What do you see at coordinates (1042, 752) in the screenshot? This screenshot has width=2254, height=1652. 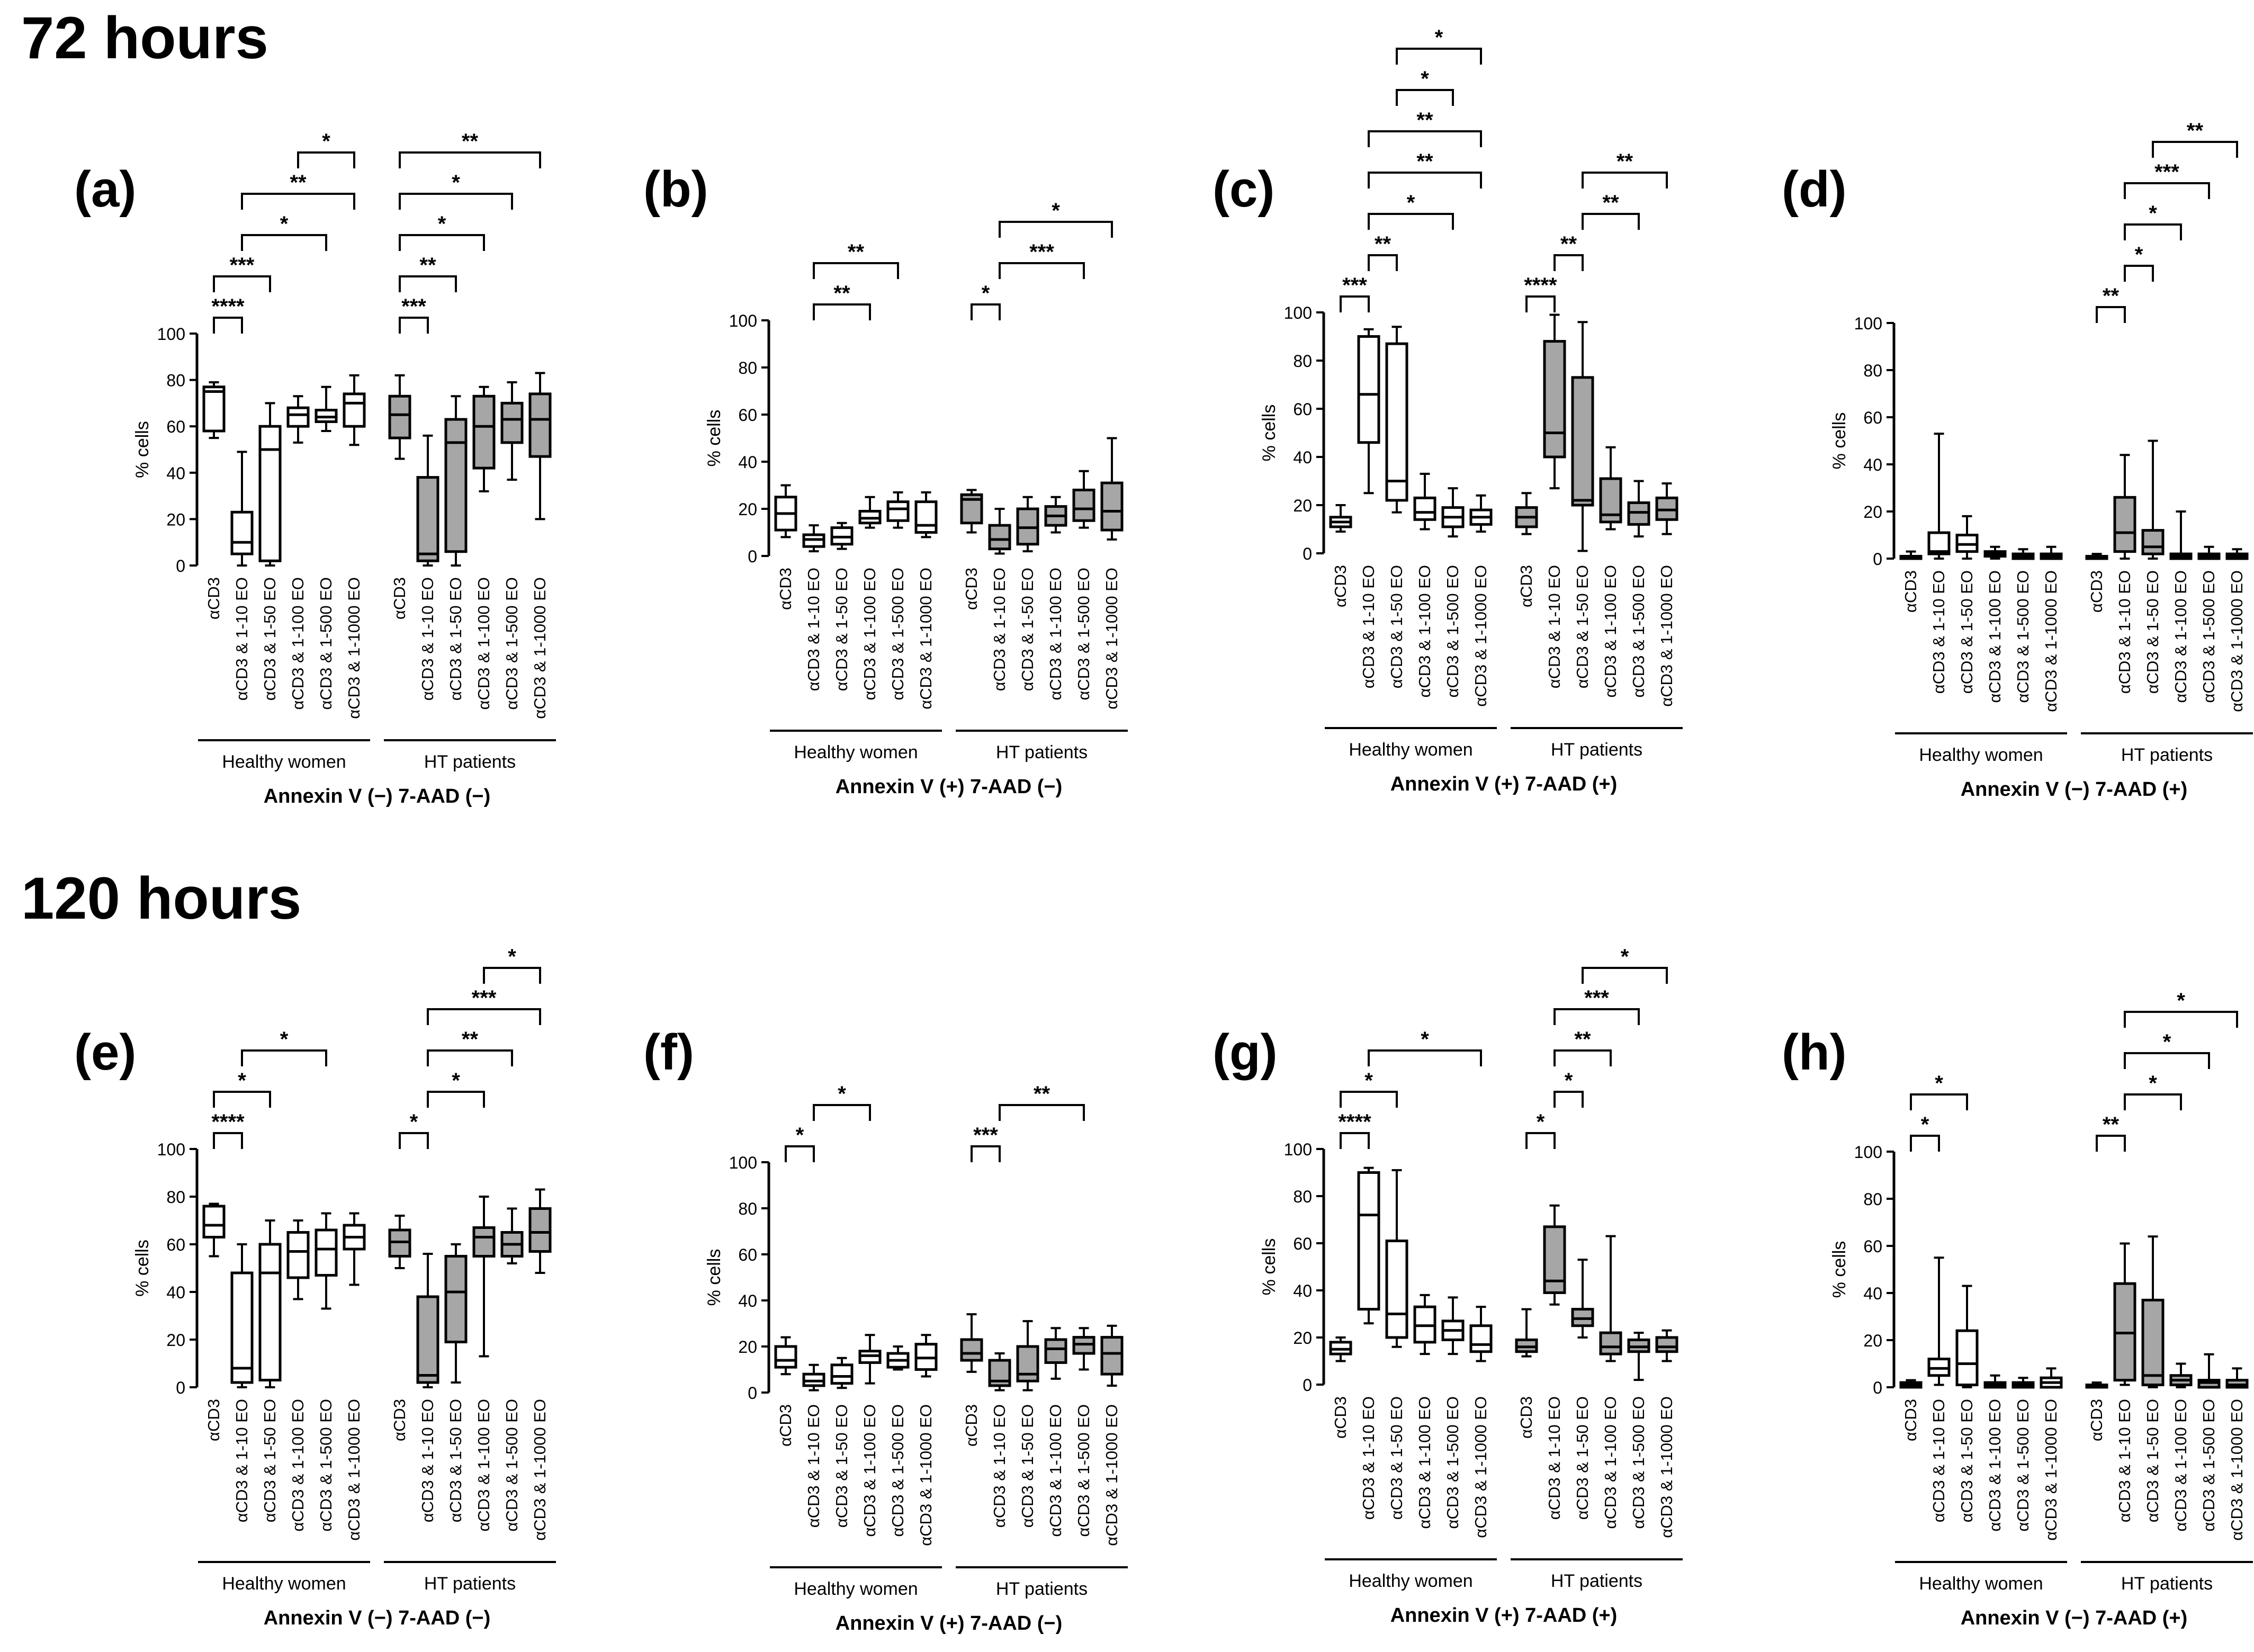 I see `group-label: HT patients` at bounding box center [1042, 752].